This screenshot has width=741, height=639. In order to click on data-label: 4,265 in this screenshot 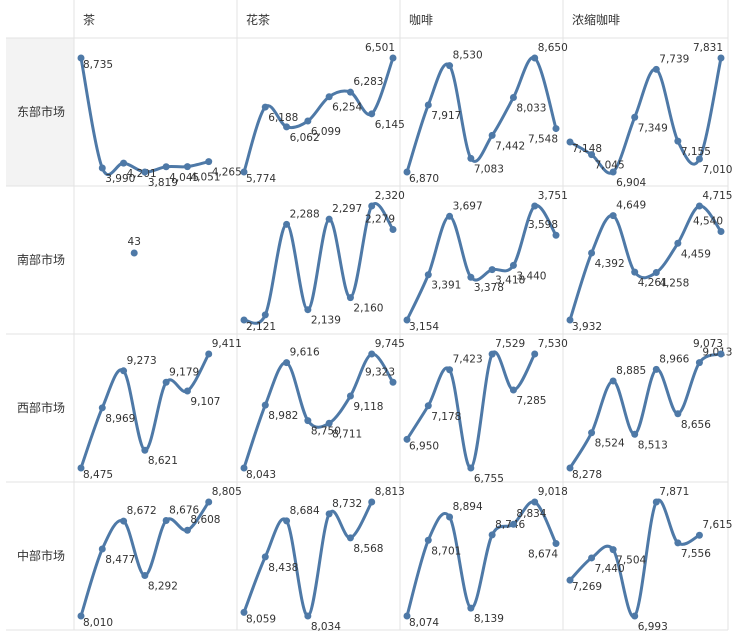, I will do `click(227, 173)`.